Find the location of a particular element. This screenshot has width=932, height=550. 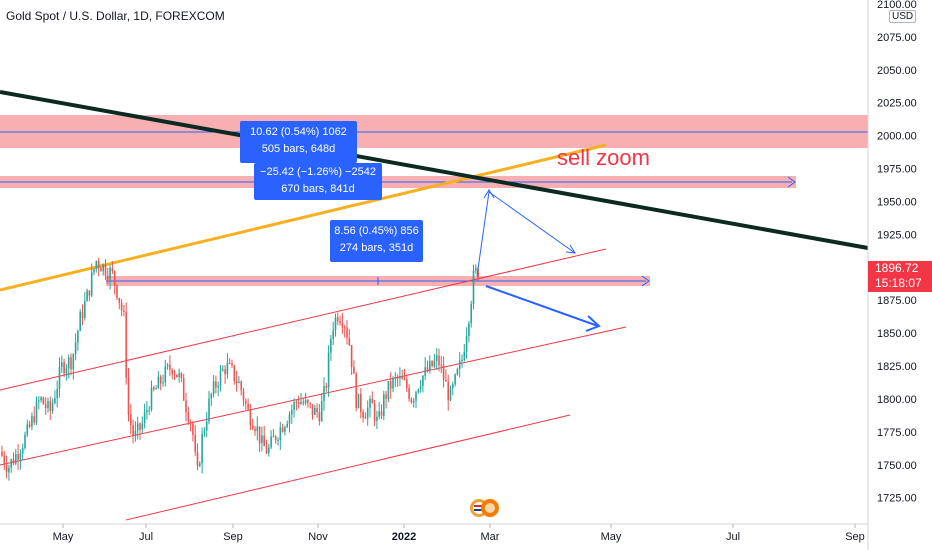

last-price-badge: 1896.72 15:18:07 is located at coordinates (900, 276).